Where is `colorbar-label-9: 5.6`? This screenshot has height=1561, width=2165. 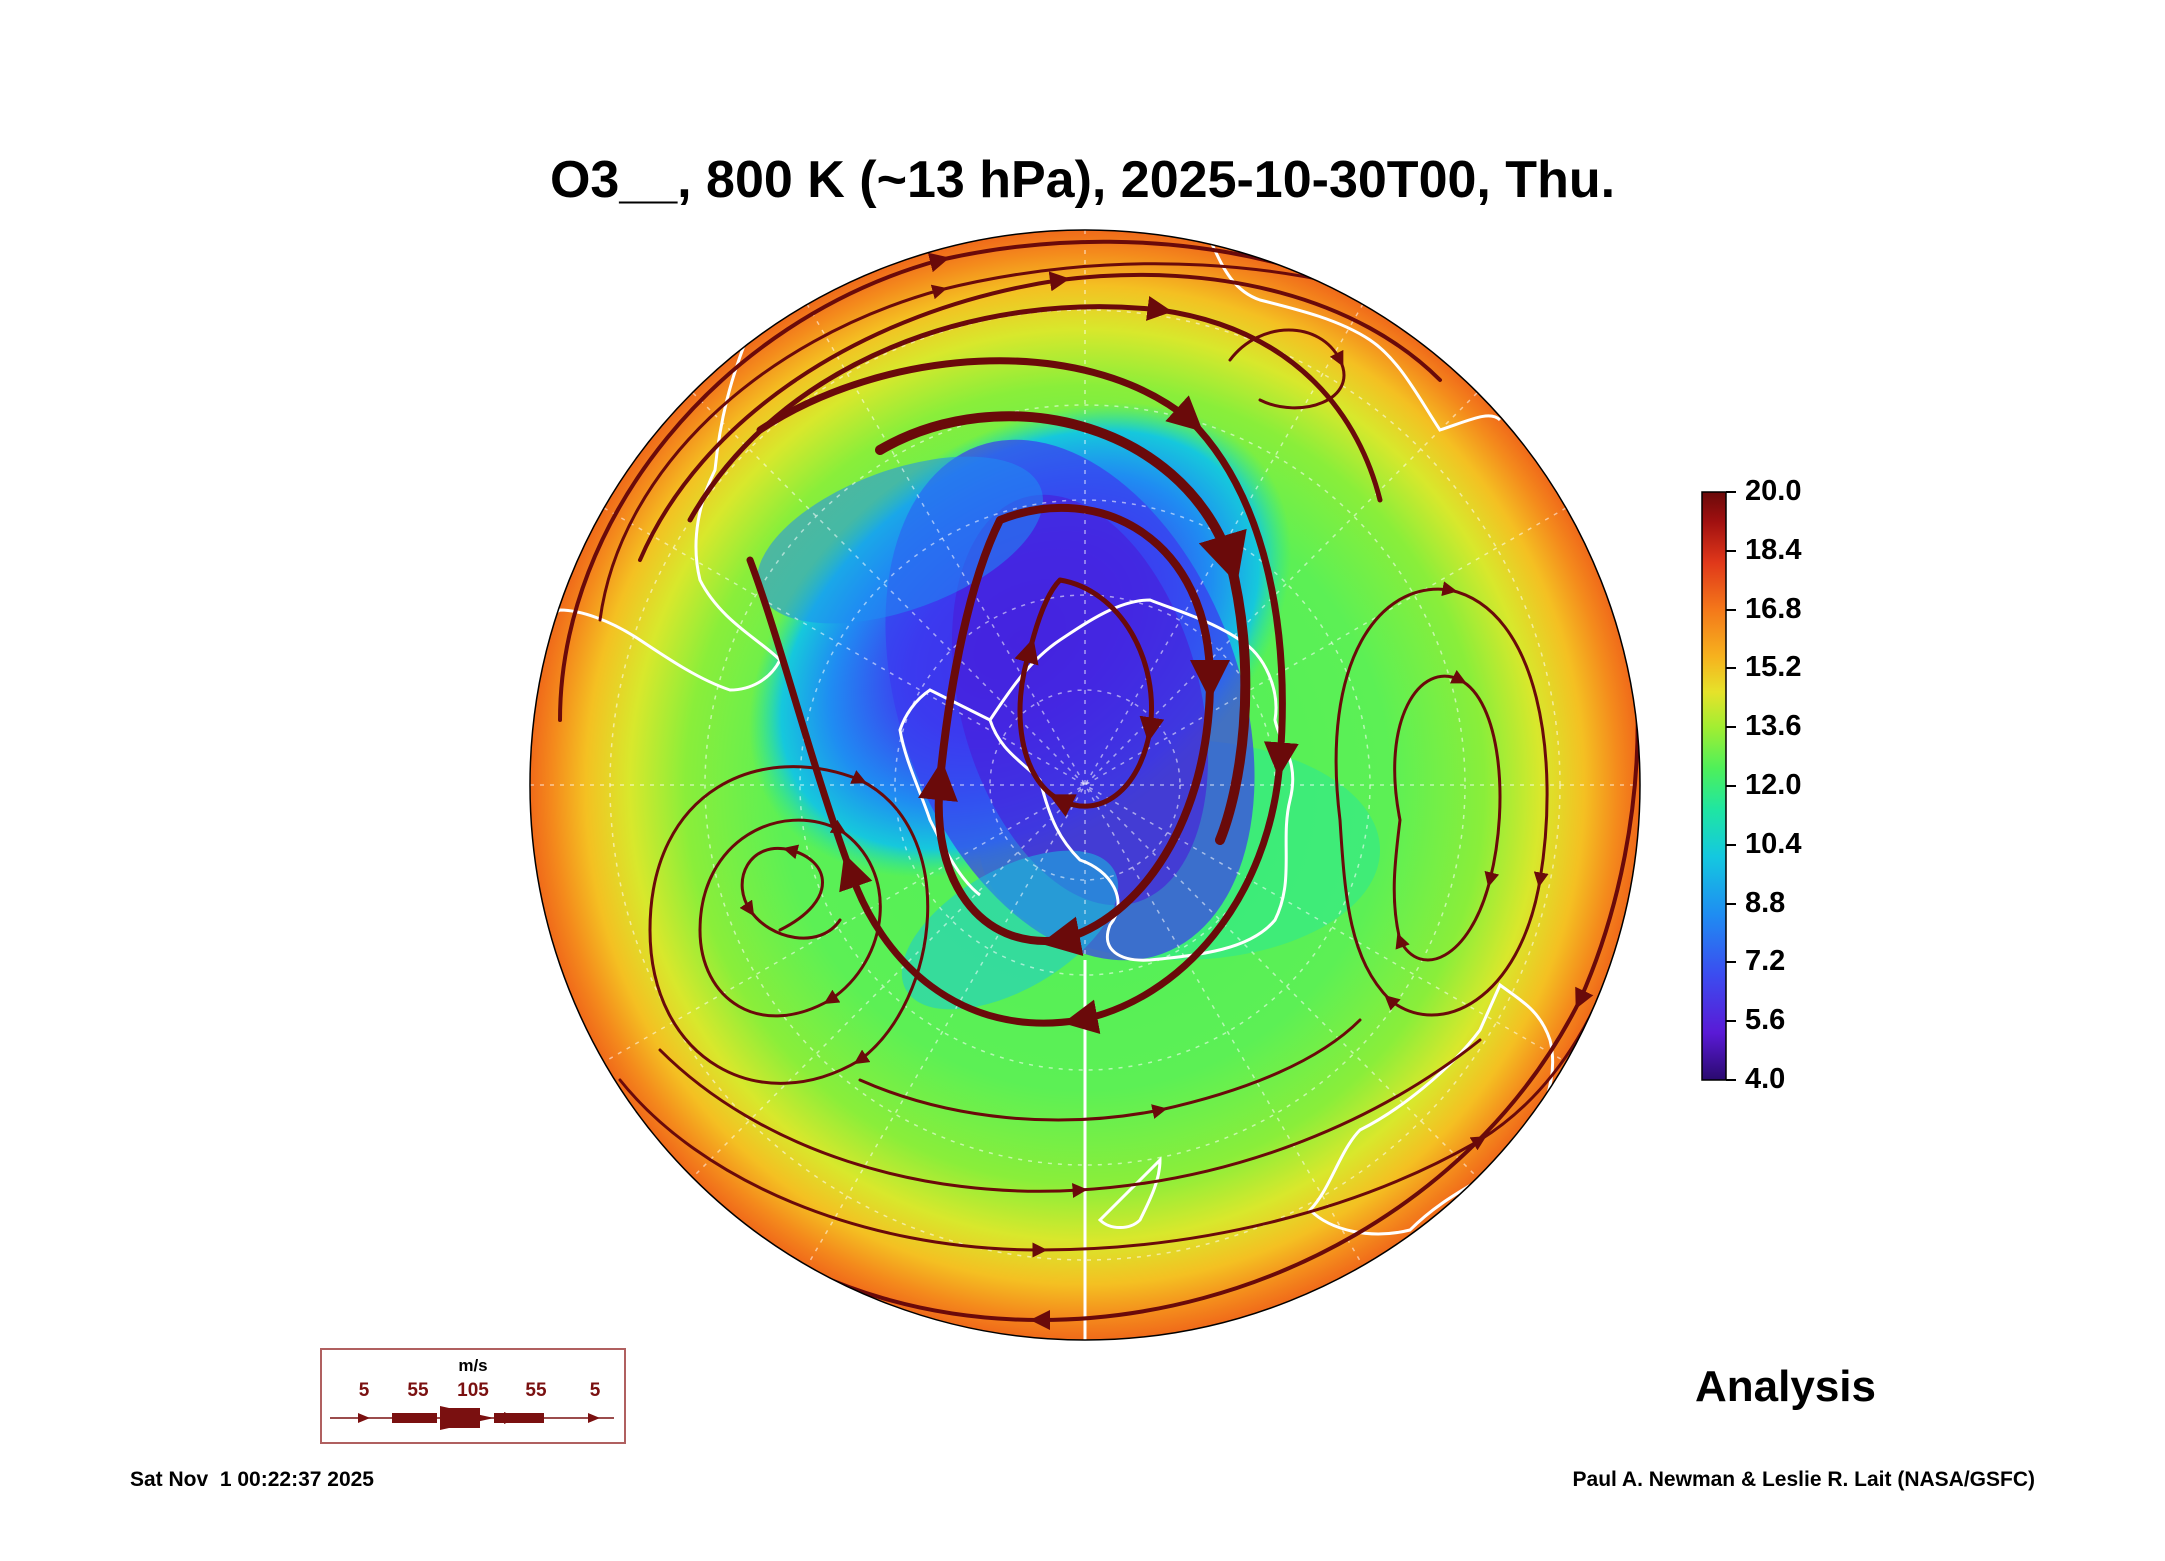 colorbar-label-9: 5.6 is located at coordinates (1765, 1020).